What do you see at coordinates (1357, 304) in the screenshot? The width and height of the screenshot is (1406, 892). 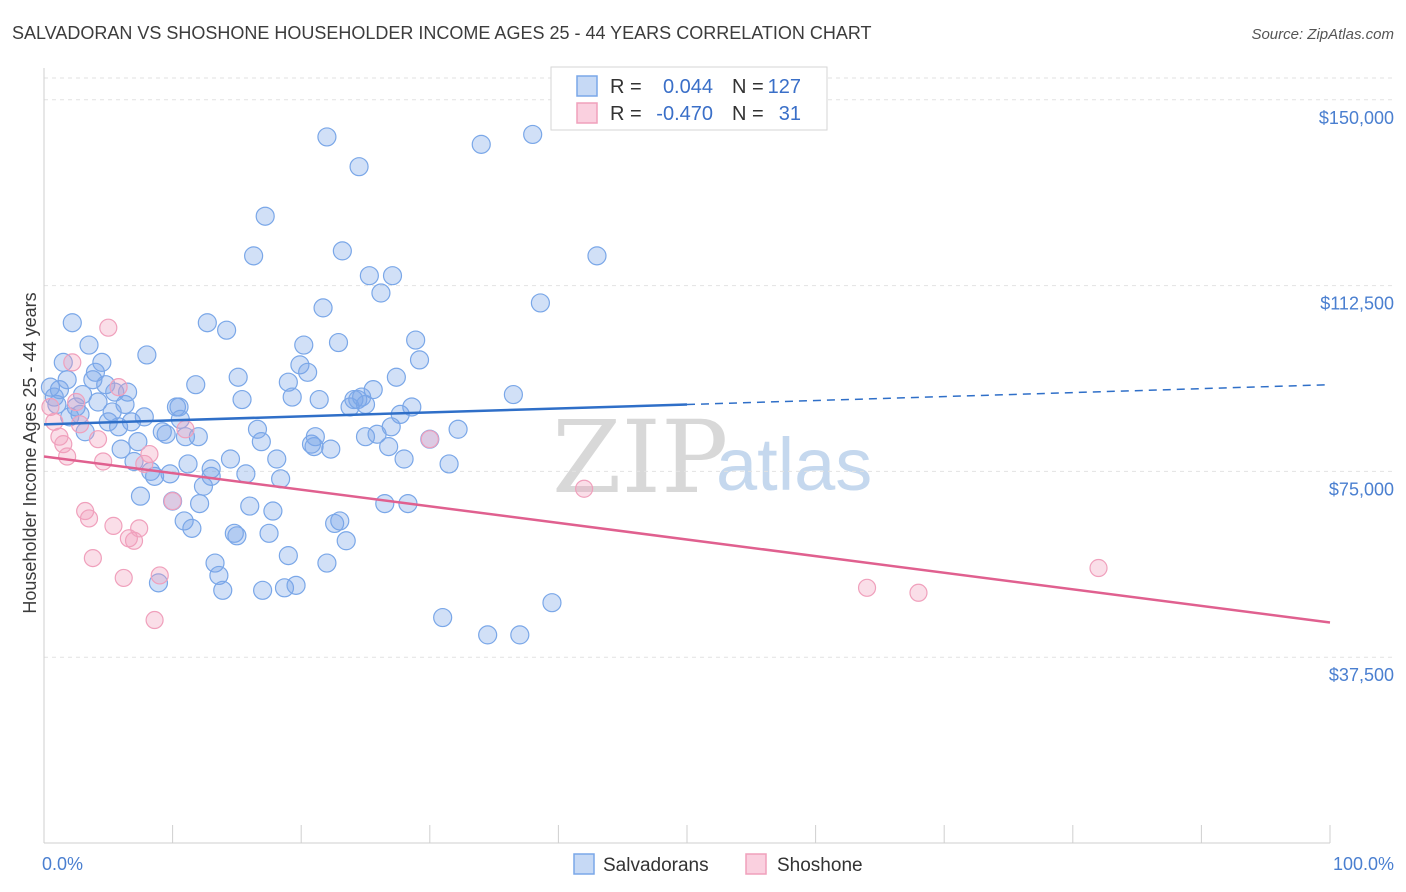 I see `y-tick-label-1: $112,500` at bounding box center [1357, 304].